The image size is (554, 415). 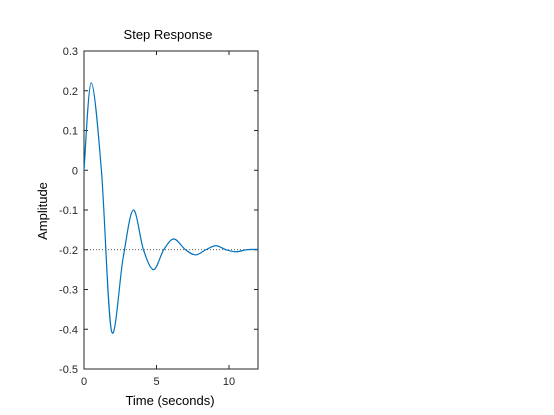 I want to click on x-tick-label: 5, so click(x=156, y=382).